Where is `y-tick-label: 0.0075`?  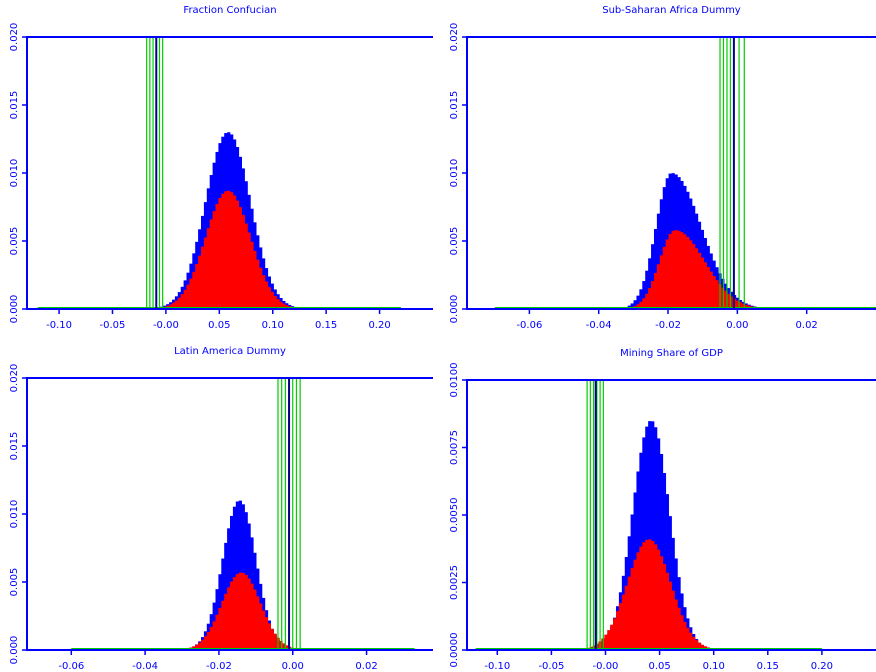 y-tick-label: 0.0075 is located at coordinates (454, 447).